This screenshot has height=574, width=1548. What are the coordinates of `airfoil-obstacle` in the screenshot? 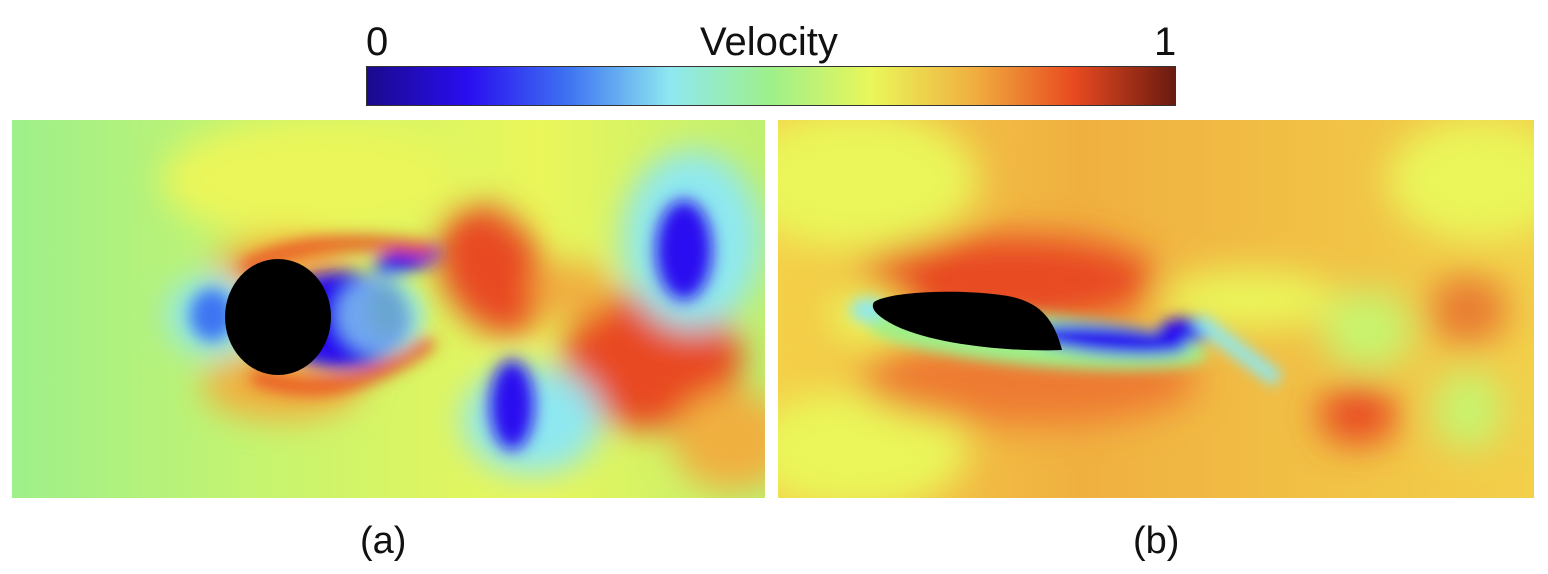 It's located at (967, 321).